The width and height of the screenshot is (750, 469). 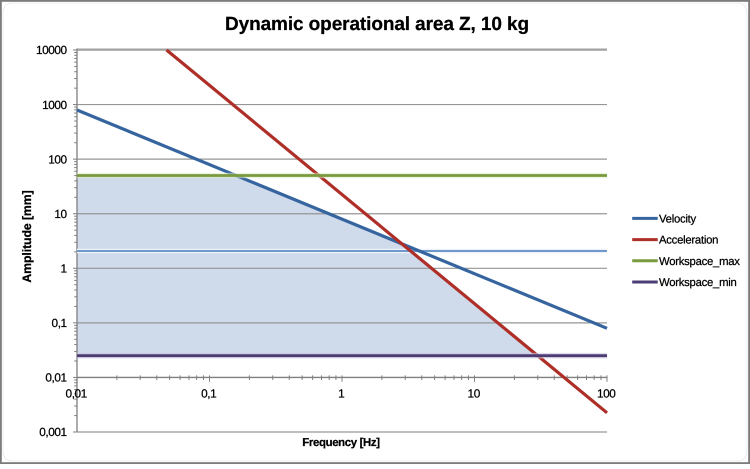 What do you see at coordinates (698, 283) in the screenshot?
I see `svg-text: Workspace_min` at bounding box center [698, 283].